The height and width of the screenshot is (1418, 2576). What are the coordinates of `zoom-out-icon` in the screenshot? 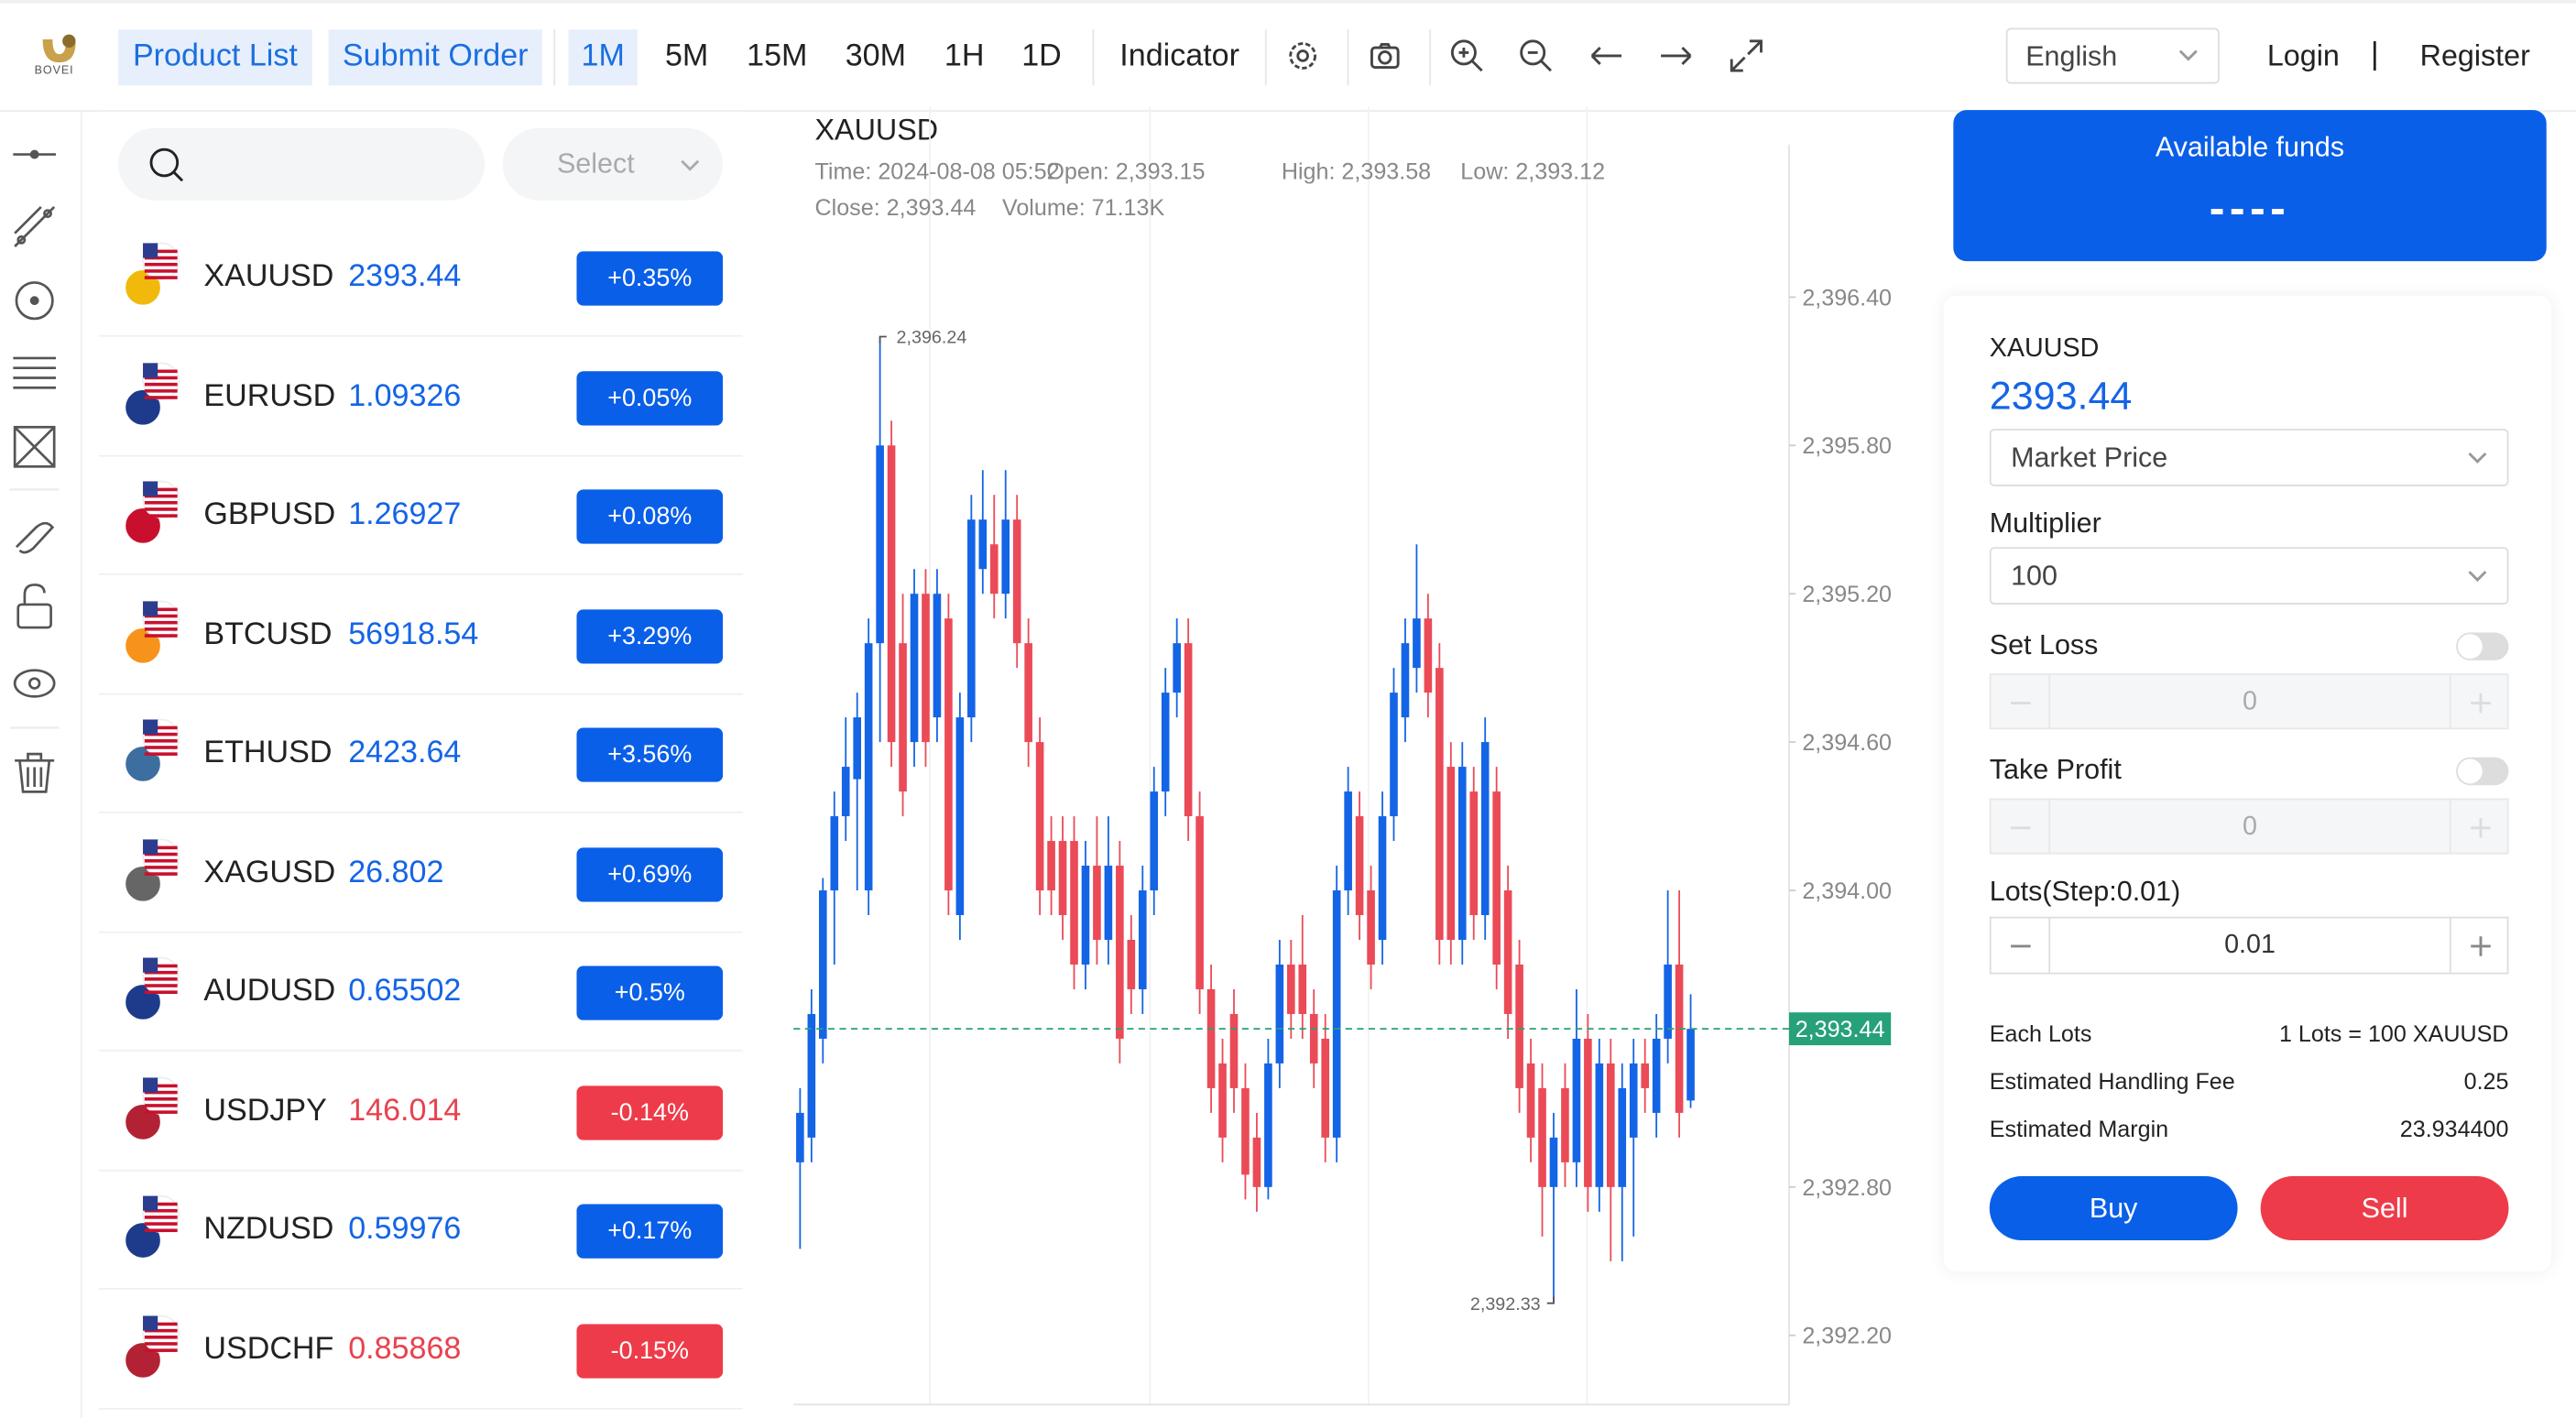 It's located at (1536, 56).